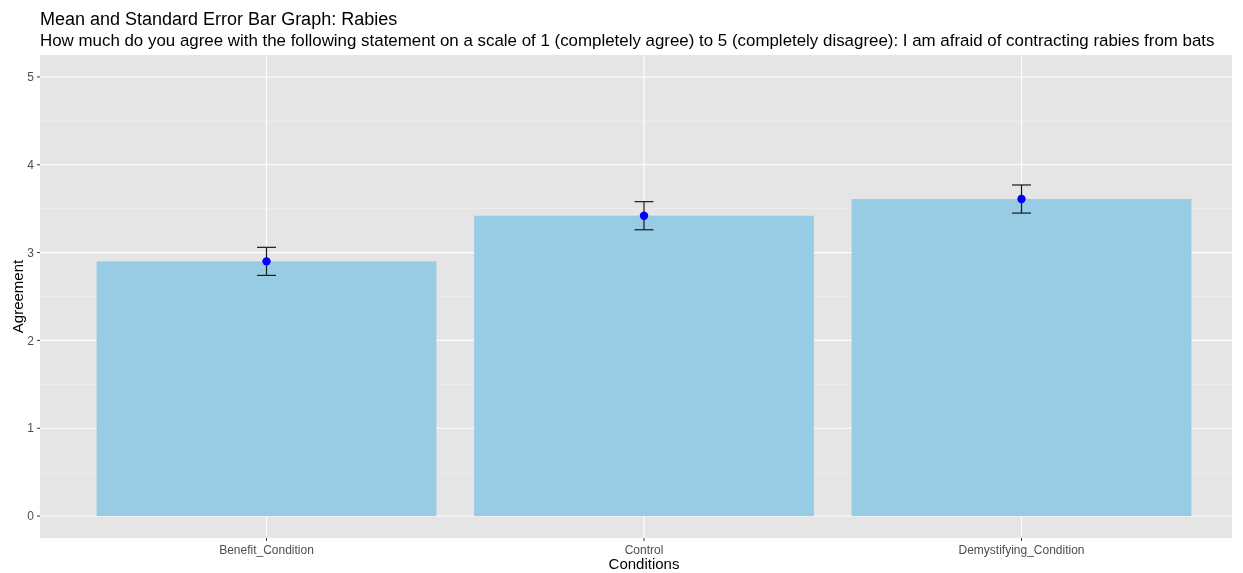  What do you see at coordinates (266, 550) in the screenshot?
I see `x-tick-label: Benefit_Condition` at bounding box center [266, 550].